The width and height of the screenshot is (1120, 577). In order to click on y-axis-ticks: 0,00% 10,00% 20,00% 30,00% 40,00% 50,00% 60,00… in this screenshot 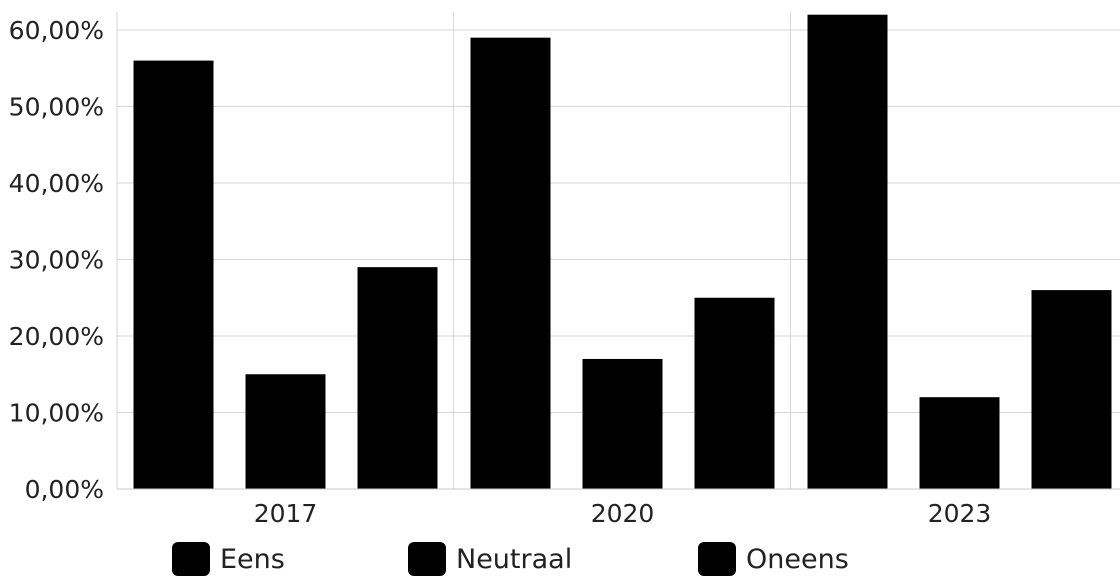, I will do `click(56, 260)`.